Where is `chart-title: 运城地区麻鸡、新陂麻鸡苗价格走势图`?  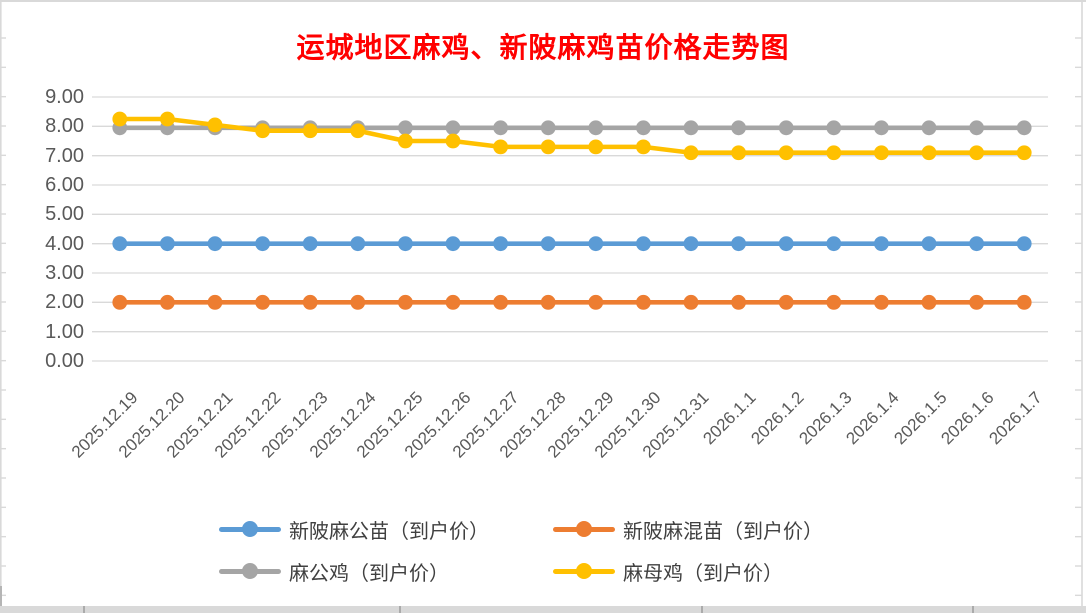
chart-title: 运城地区麻鸡、新陂麻鸡苗价格走势图 is located at coordinates (543, 48).